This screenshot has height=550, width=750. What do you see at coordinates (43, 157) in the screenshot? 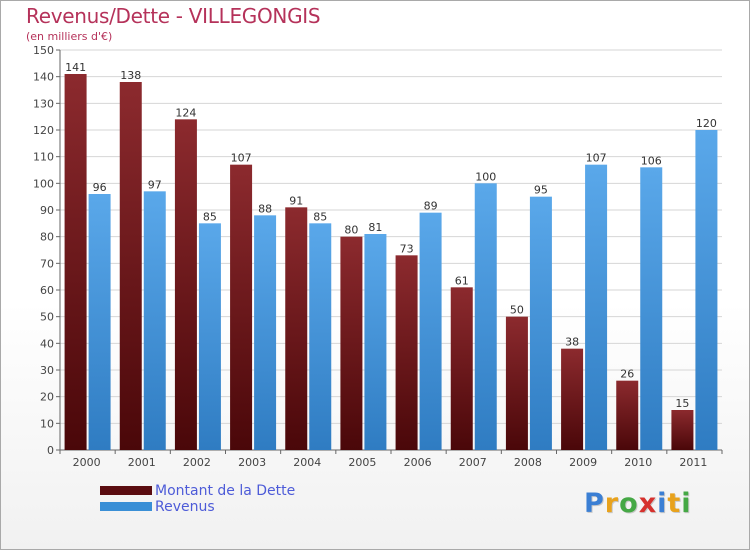
I see `y-tick-label: 110` at bounding box center [43, 157].